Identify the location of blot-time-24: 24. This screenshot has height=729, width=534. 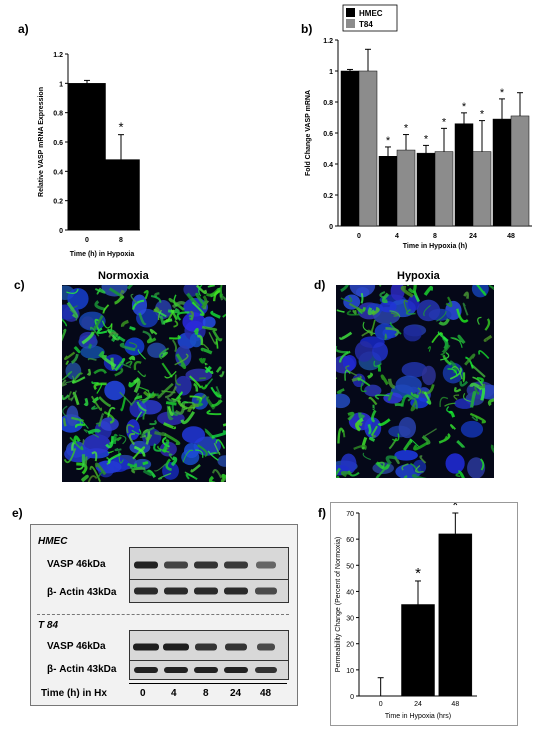
(236, 693).